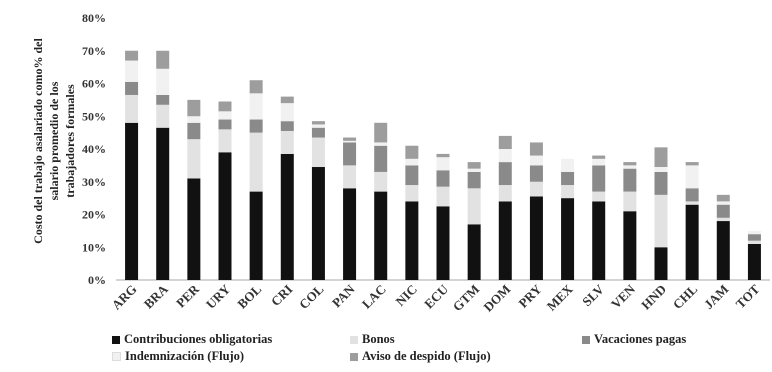 The height and width of the screenshot is (372, 772). I want to click on x-tick-label: HND, so click(653, 297).